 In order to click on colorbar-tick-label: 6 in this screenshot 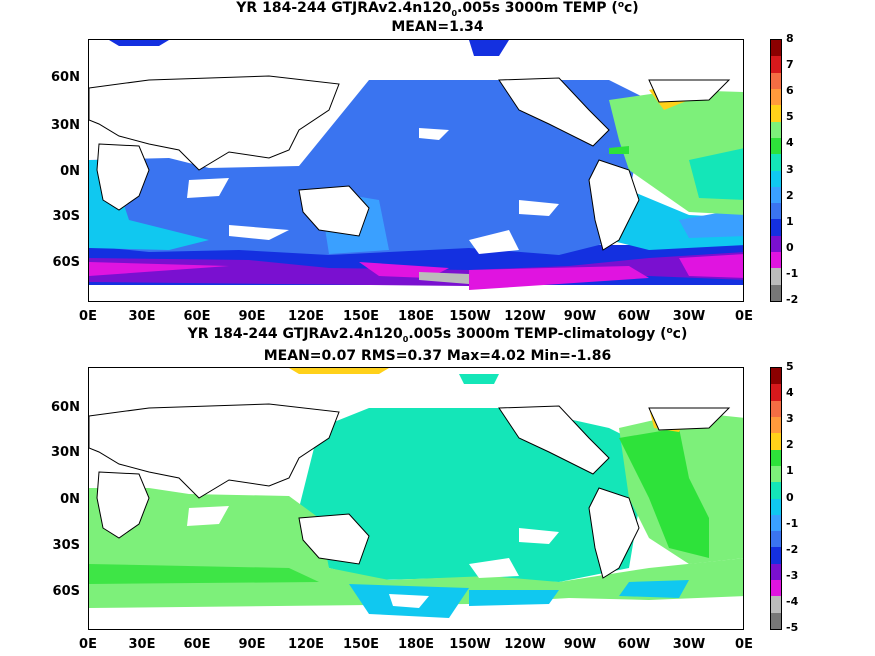, I will do `click(790, 91)`.